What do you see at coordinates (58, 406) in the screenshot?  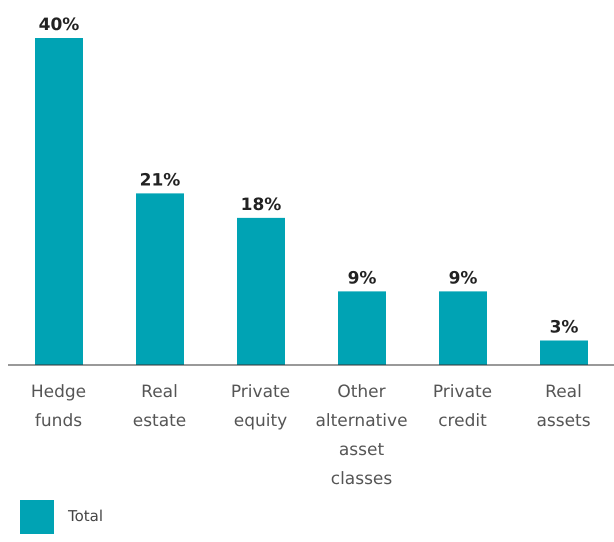 I see `x-tick-label: Hedge funds` at bounding box center [58, 406].